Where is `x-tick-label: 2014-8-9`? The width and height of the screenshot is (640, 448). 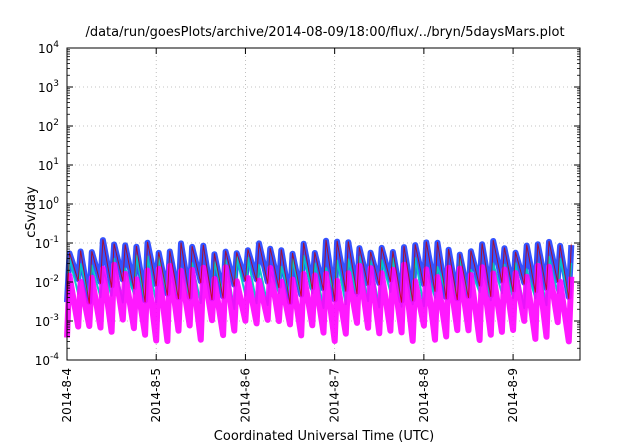 x-tick-label: 2014-8-9 is located at coordinates (513, 395).